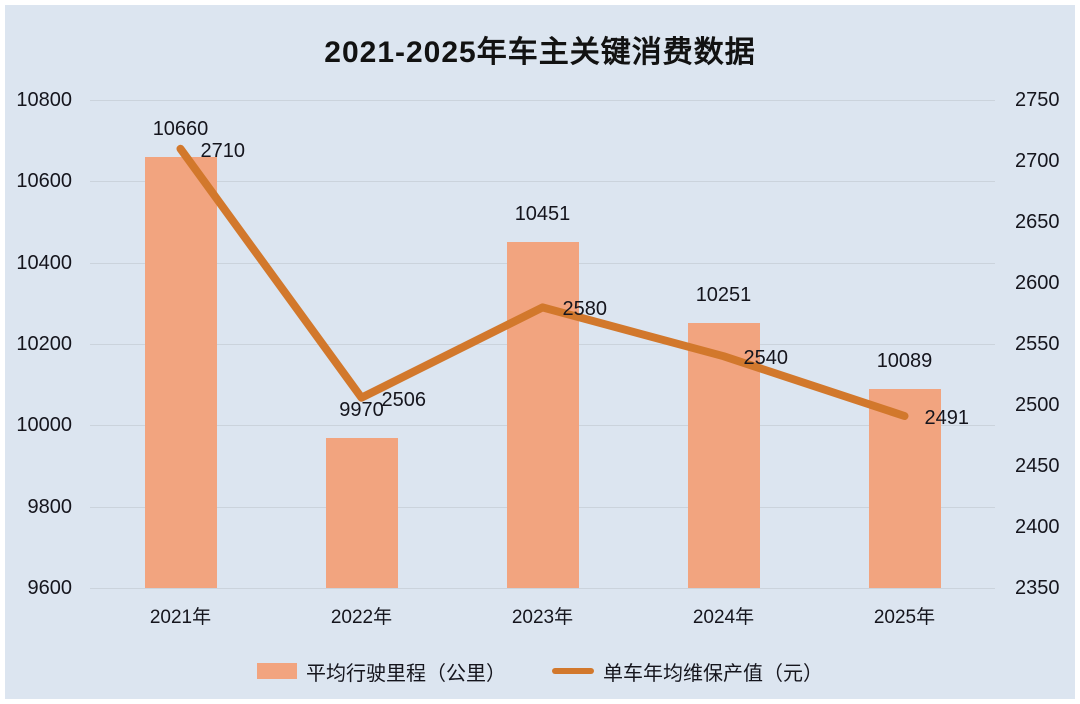  What do you see at coordinates (904, 617) in the screenshot?
I see `x-axis-label: 2025年` at bounding box center [904, 617].